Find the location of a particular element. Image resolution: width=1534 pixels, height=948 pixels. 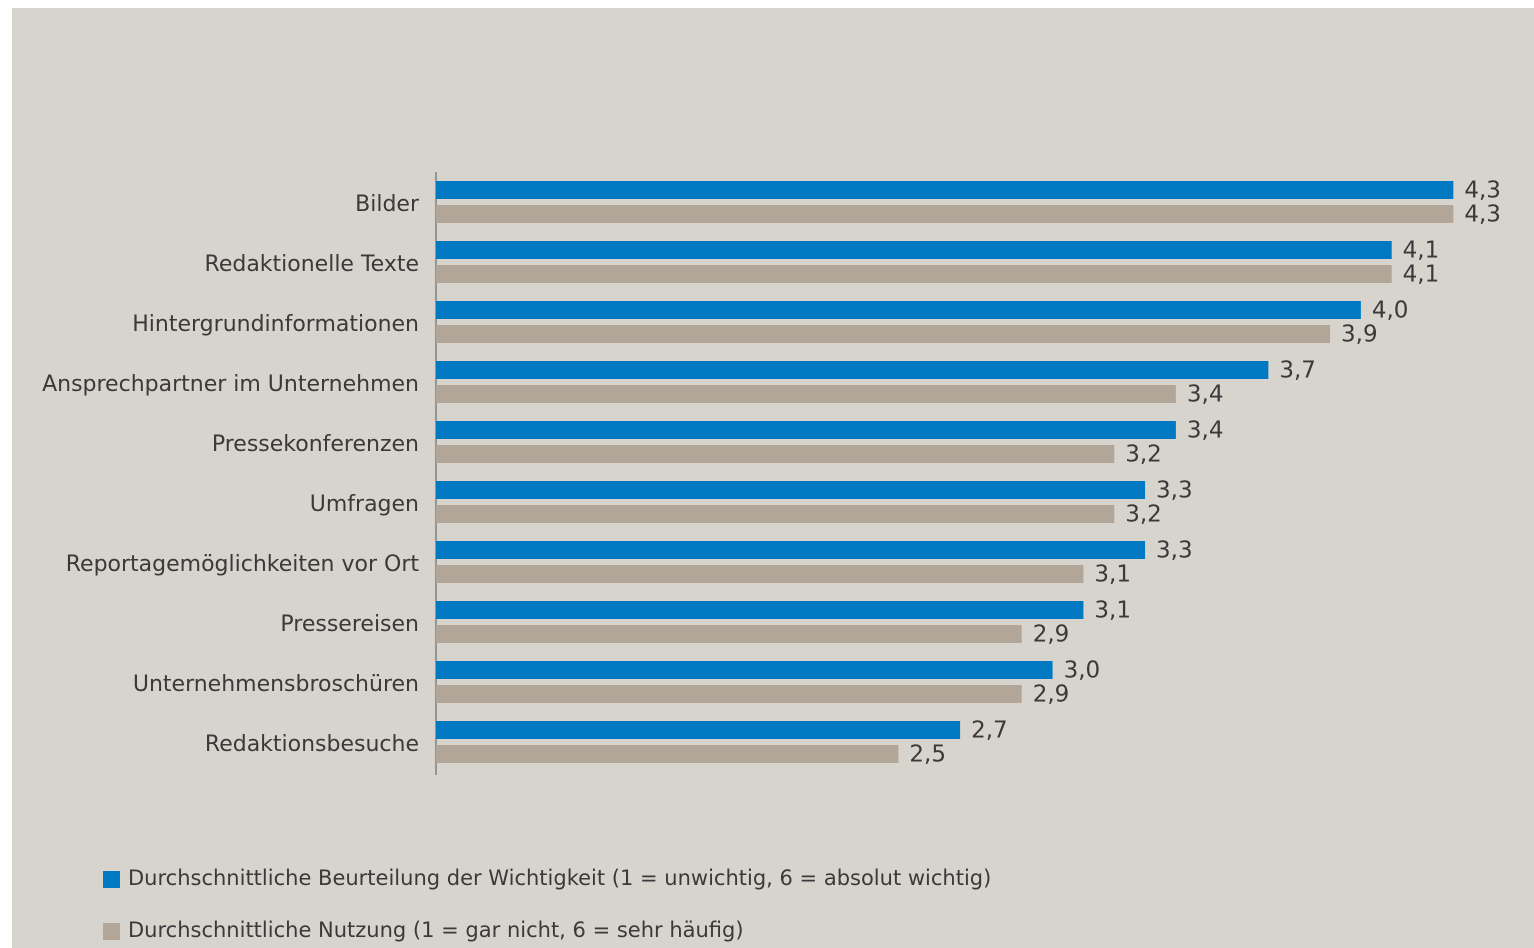

y-tick-label: Pressekonferenzen is located at coordinates (315, 444).